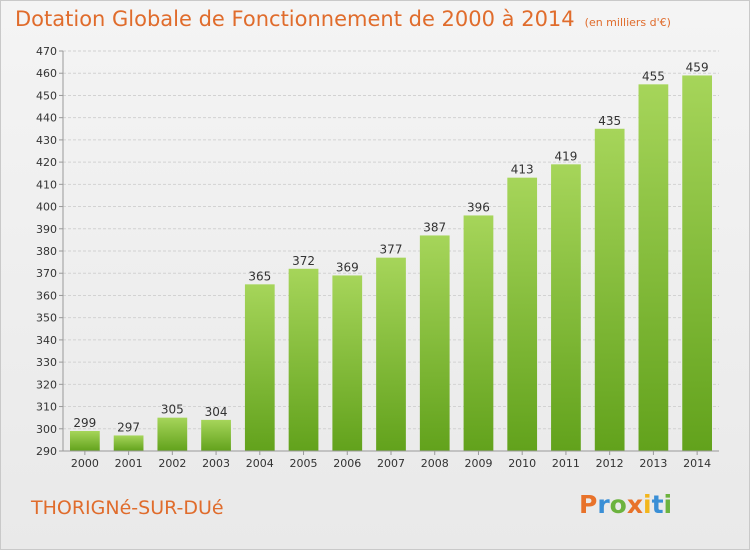  Describe the element at coordinates (610, 463) in the screenshot. I see `x-tick-label: 2012` at that location.